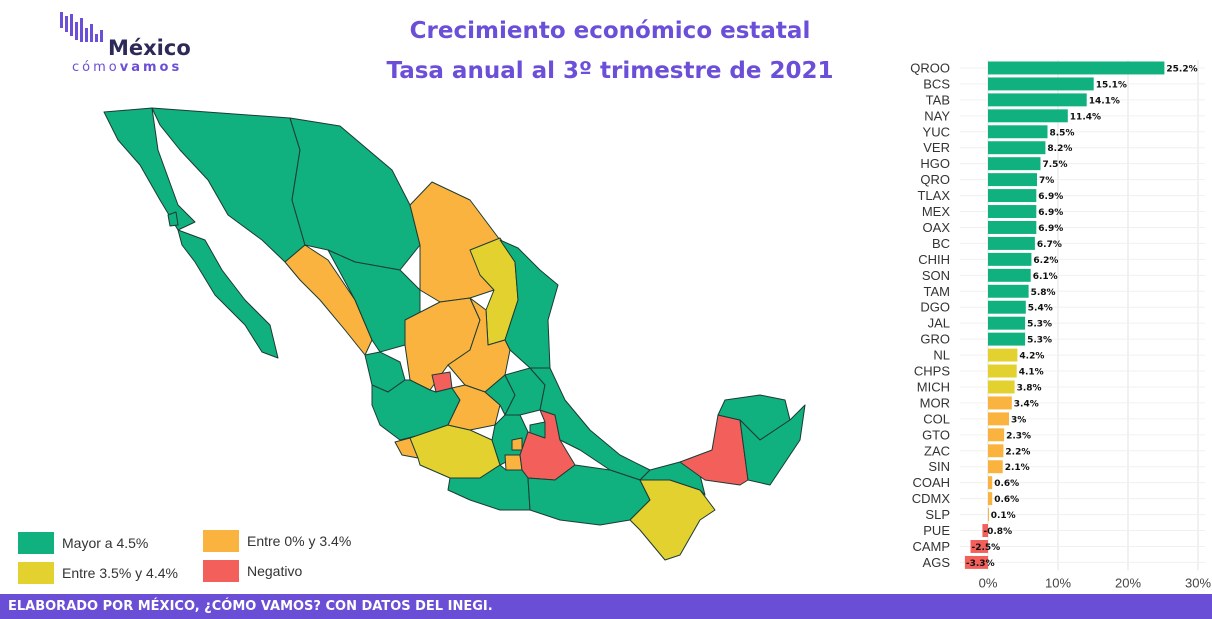 This screenshot has height=619, width=1212. What do you see at coordinates (1043, 293) in the screenshot?
I see `value-label: 5.8%` at bounding box center [1043, 293].